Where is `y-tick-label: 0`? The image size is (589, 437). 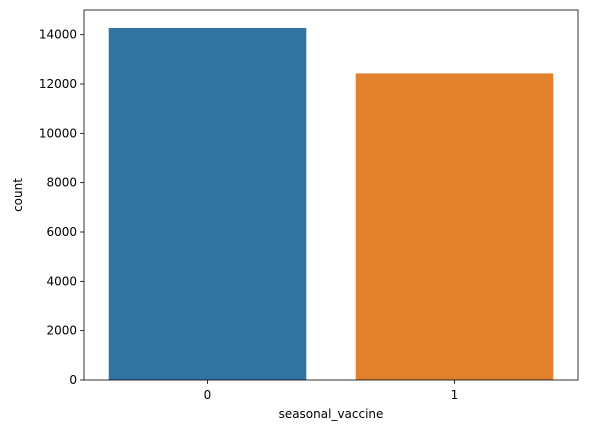 y-tick-label: 0 is located at coordinates (73, 380).